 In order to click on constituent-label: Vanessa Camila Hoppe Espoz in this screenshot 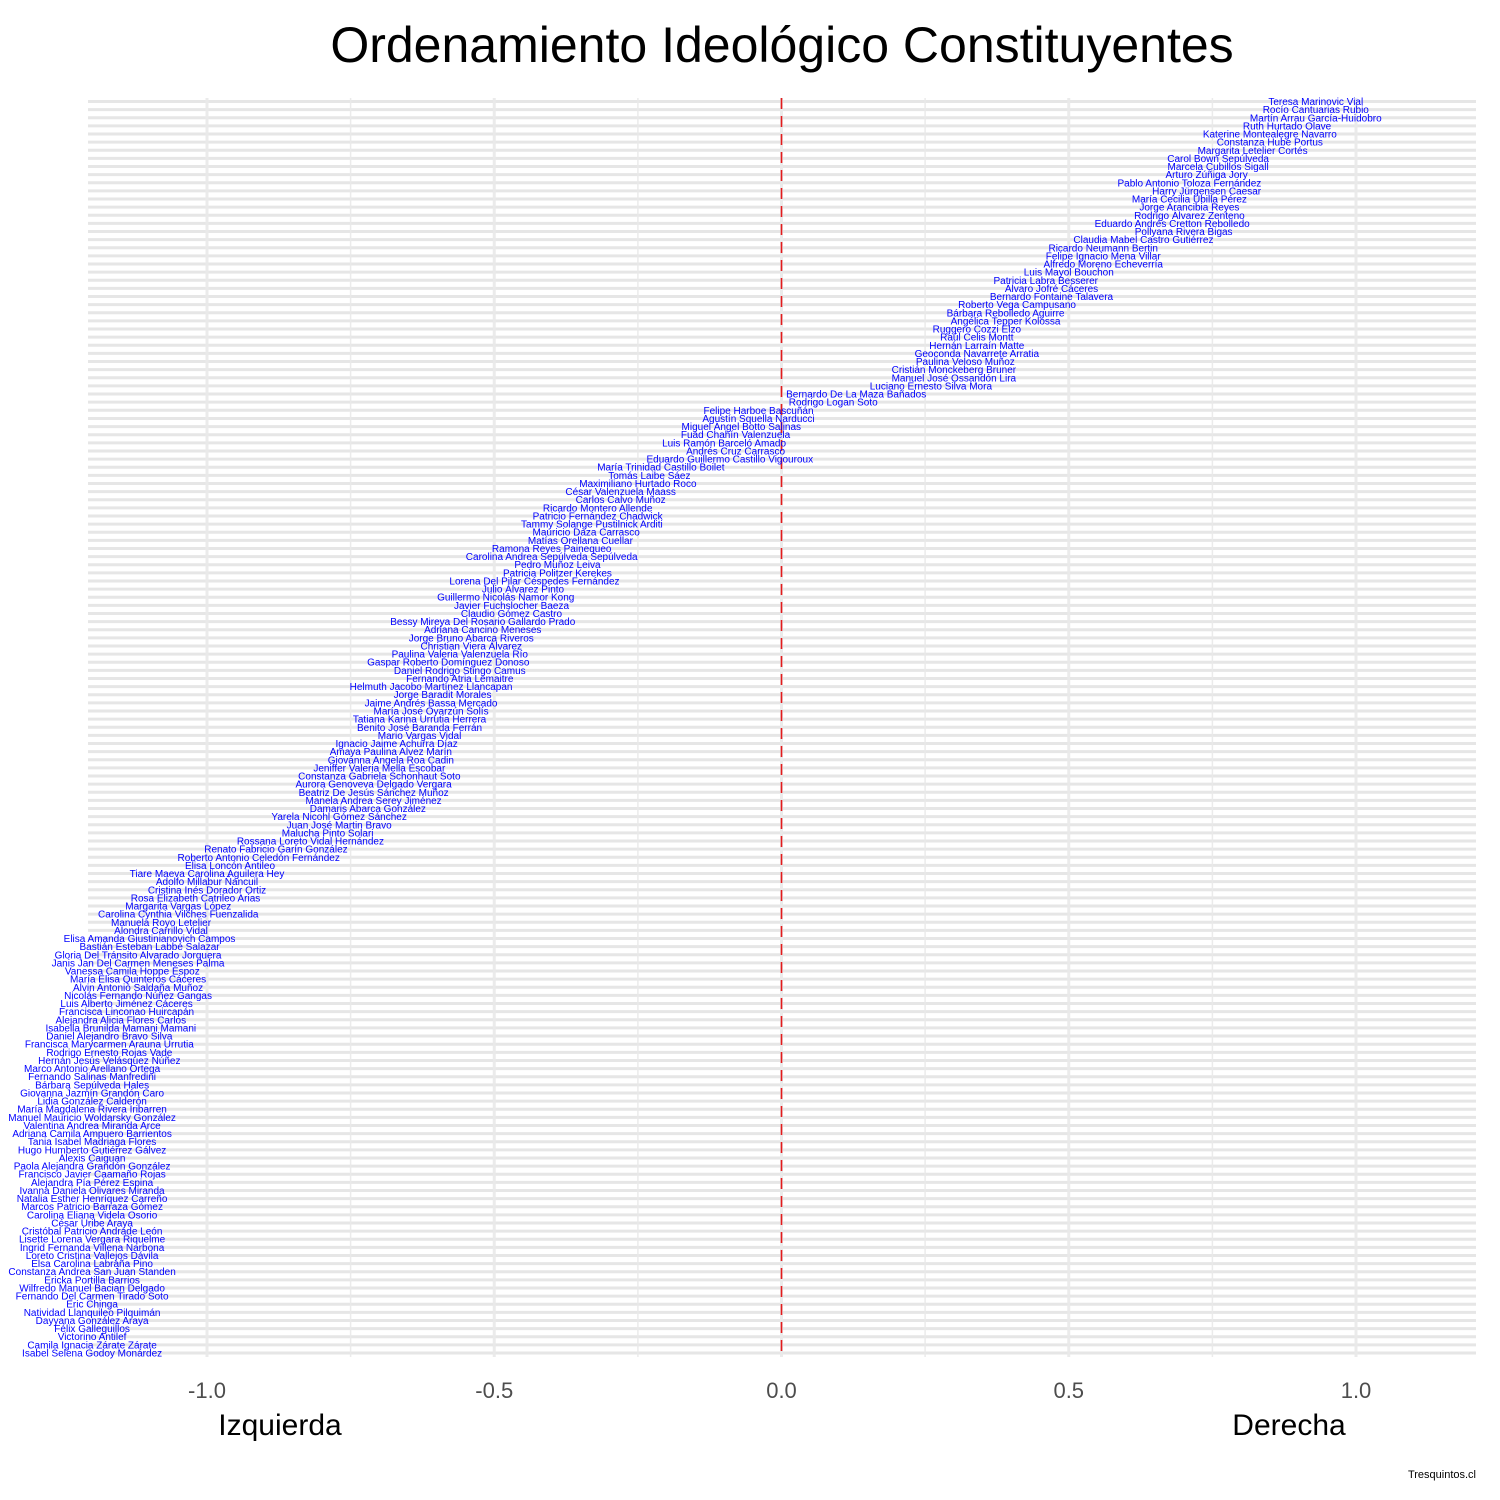, I will do `click(132, 972)`.